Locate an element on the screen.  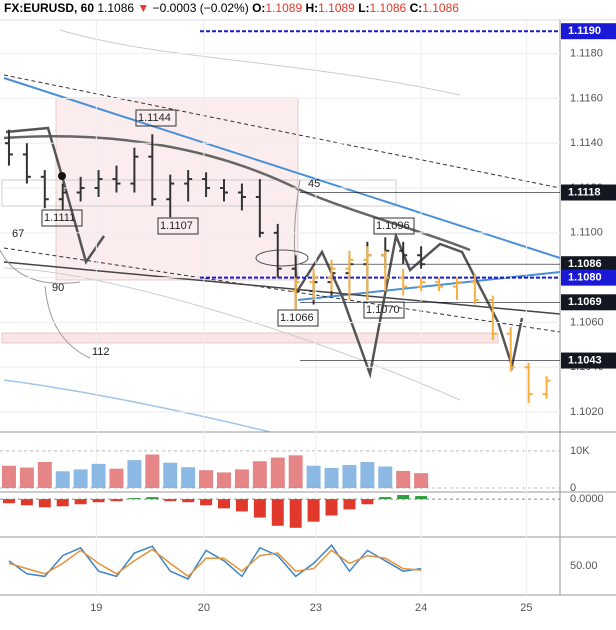
level-label: 1.1043 is located at coordinates (585, 360).